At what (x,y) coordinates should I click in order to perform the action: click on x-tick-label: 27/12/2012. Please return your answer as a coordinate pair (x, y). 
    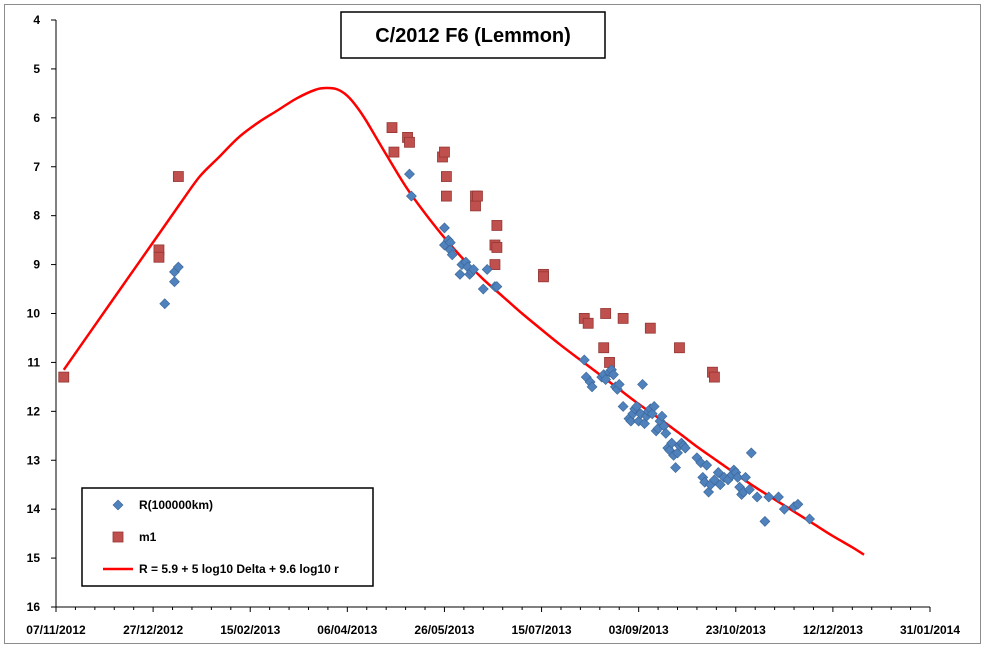
    Looking at the image, I should click on (153, 630).